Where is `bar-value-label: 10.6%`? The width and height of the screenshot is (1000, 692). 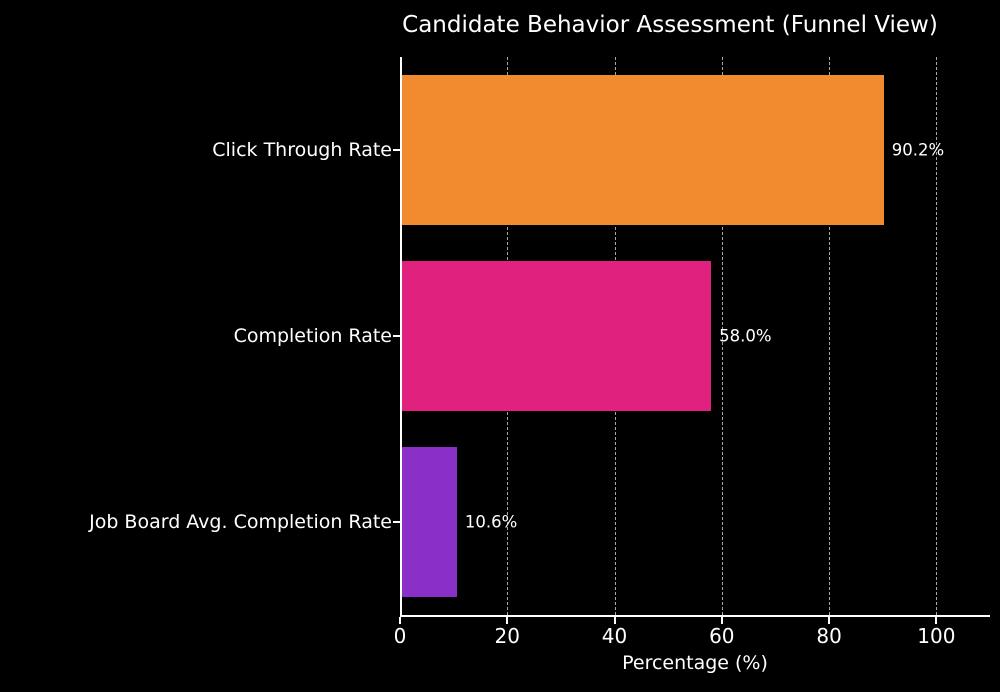 bar-value-label: 10.6% is located at coordinates (491, 522).